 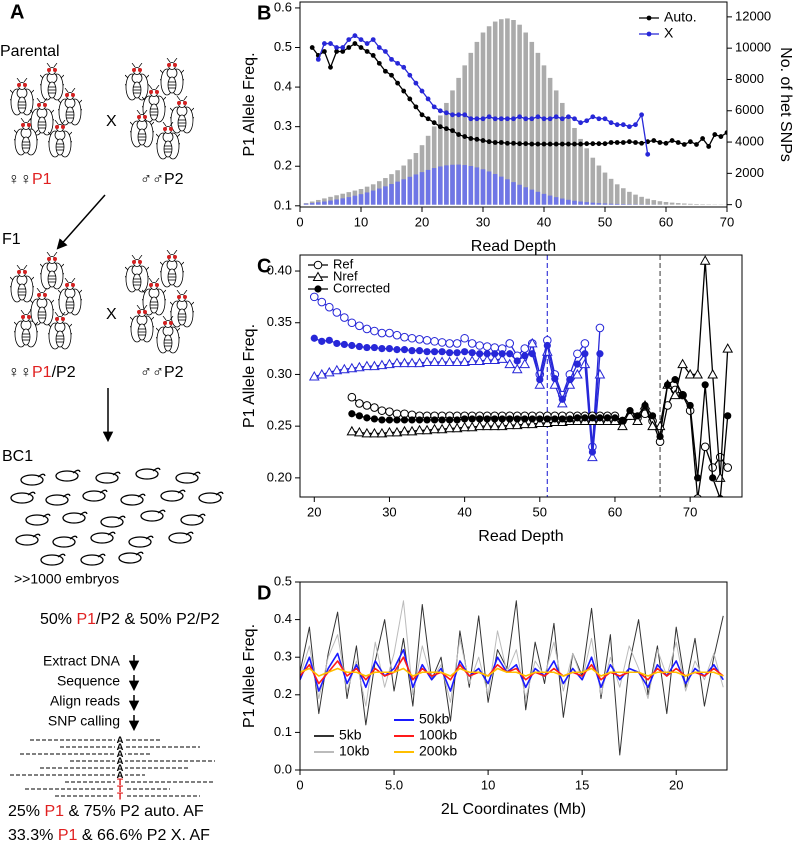 I want to click on y-tick-label: 0.4, so click(x=283, y=86).